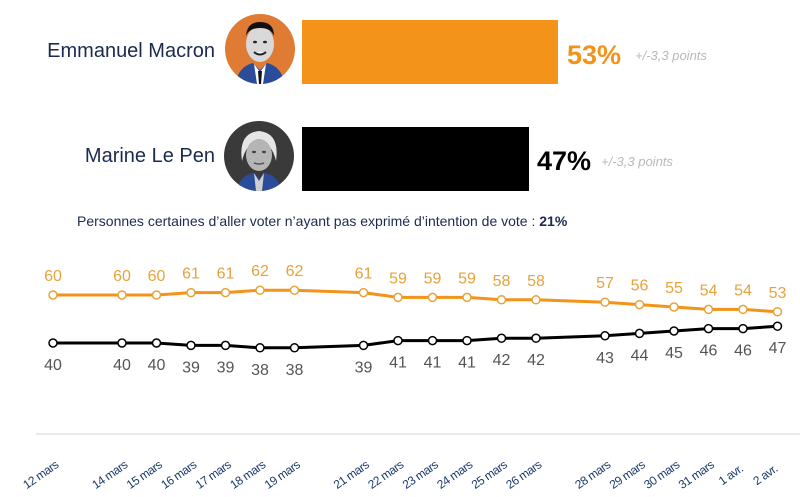 The image size is (800, 497). What do you see at coordinates (415, 159) in the screenshot?
I see `le-pen-result-bar` at bounding box center [415, 159].